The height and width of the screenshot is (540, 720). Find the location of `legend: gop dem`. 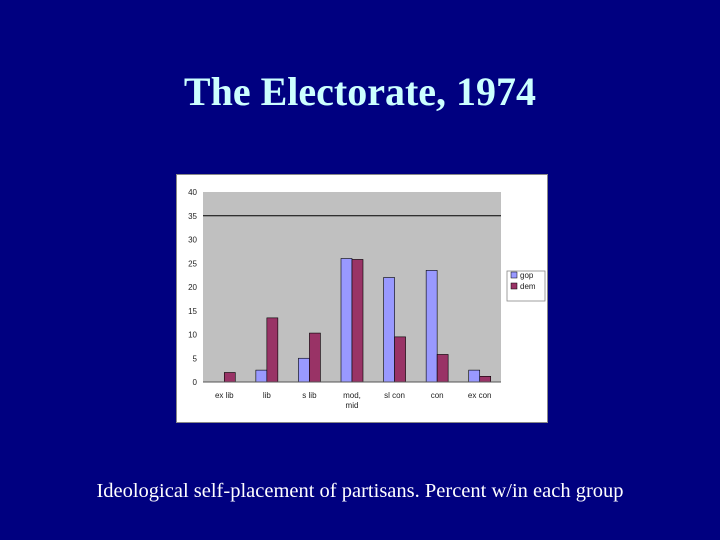

legend: gop dem is located at coordinates (526, 286).